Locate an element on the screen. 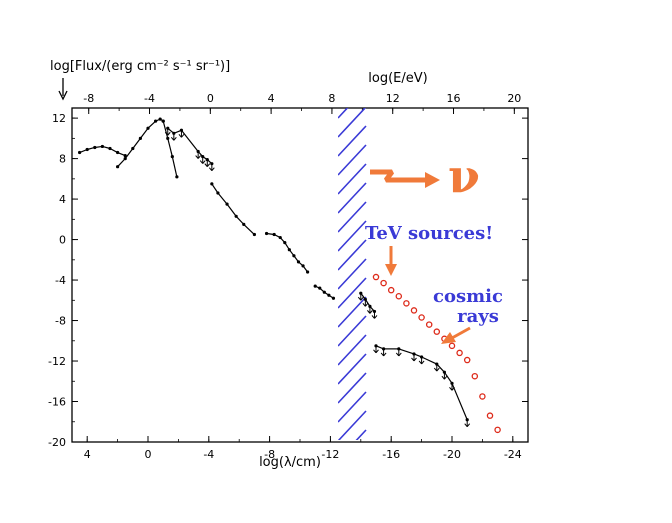 The height and width of the screenshot is (523, 672). x-bottom-tick-label: -12 is located at coordinates (330, 454).